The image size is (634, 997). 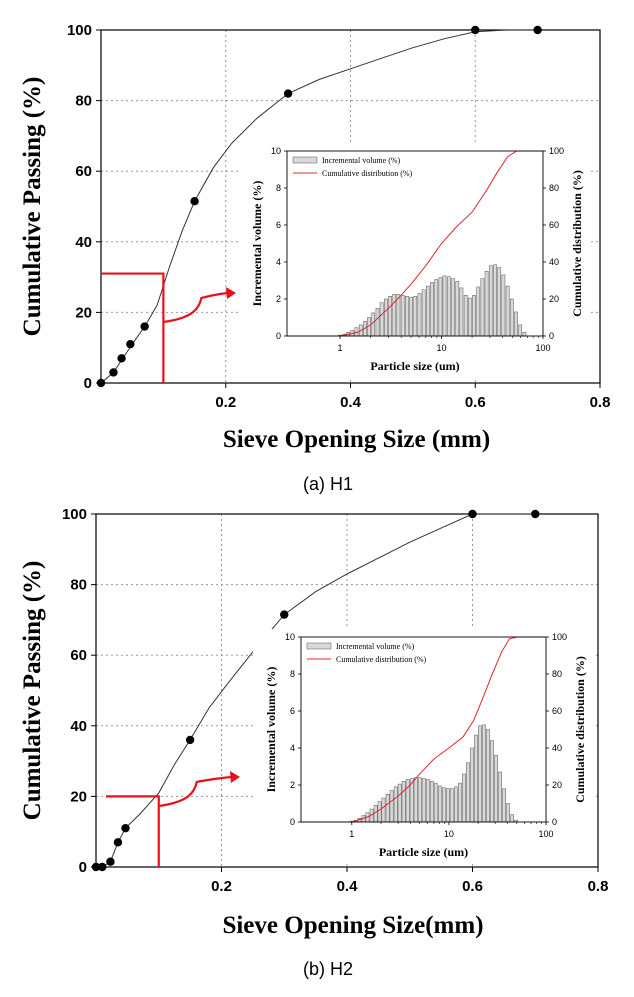 What do you see at coordinates (276, 151) in the screenshot?
I see `inset-left-tick-label: 10` at bounding box center [276, 151].